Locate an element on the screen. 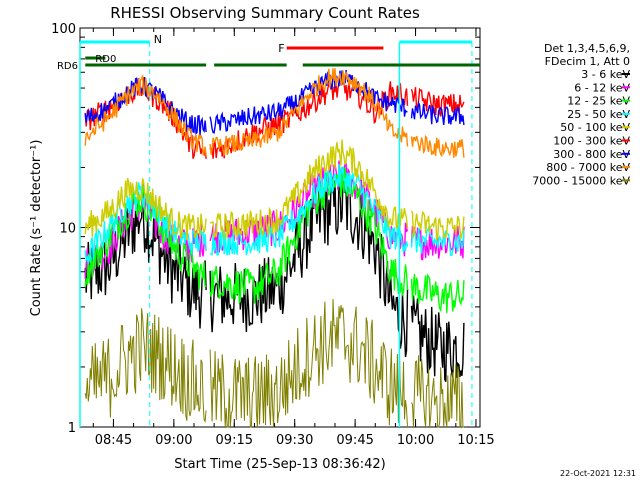 Image resolution: width=640 pixels, height=480 pixels. flare-label: F is located at coordinates (281, 48).